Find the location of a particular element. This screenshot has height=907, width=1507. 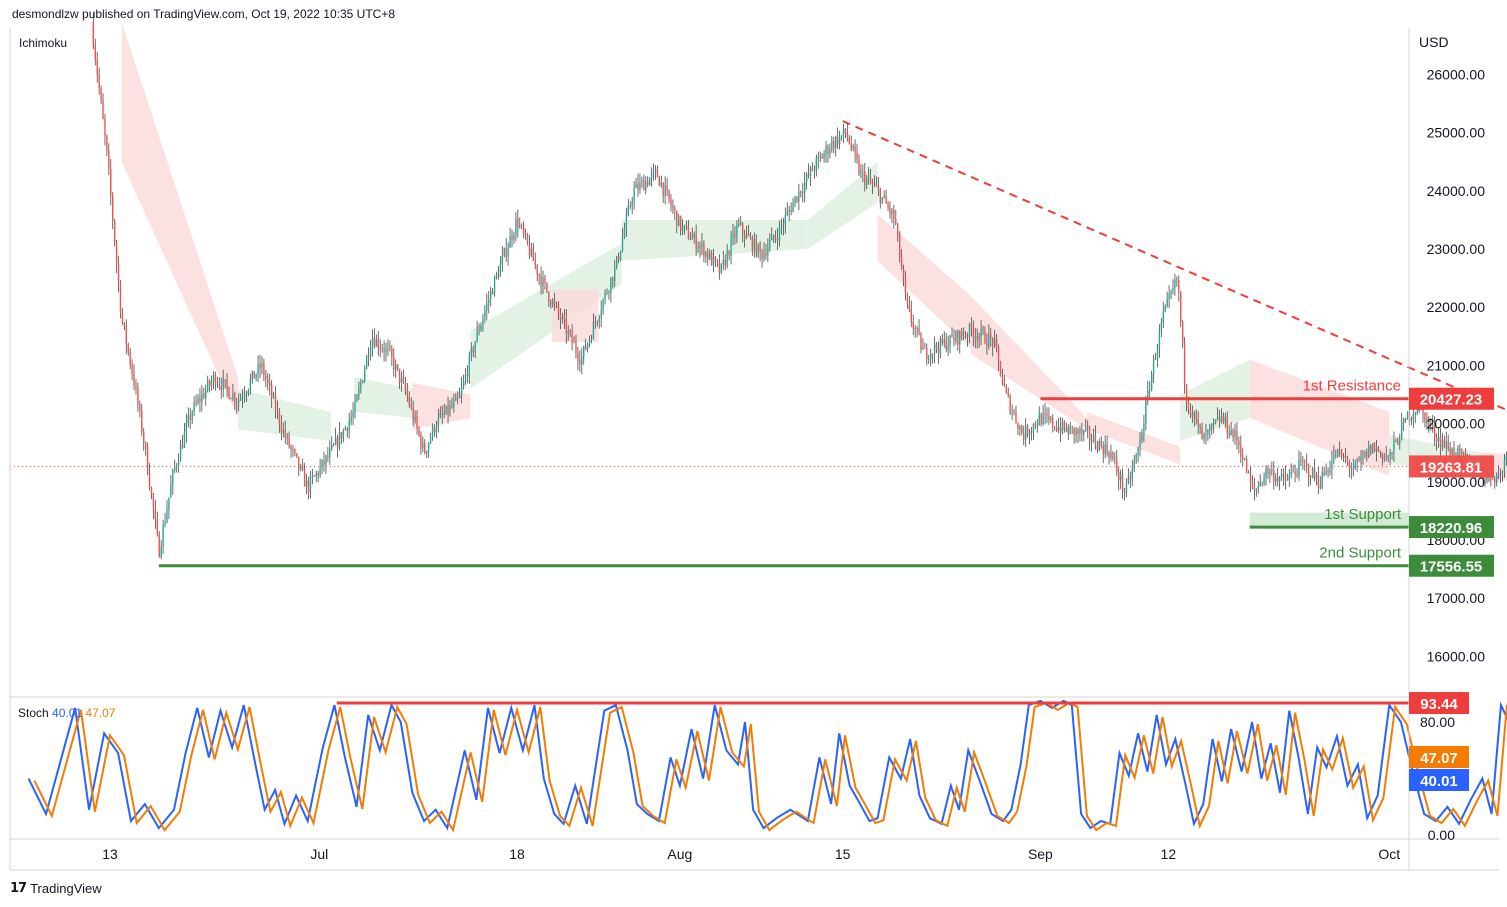

stoch-k-line is located at coordinates (767, 765).